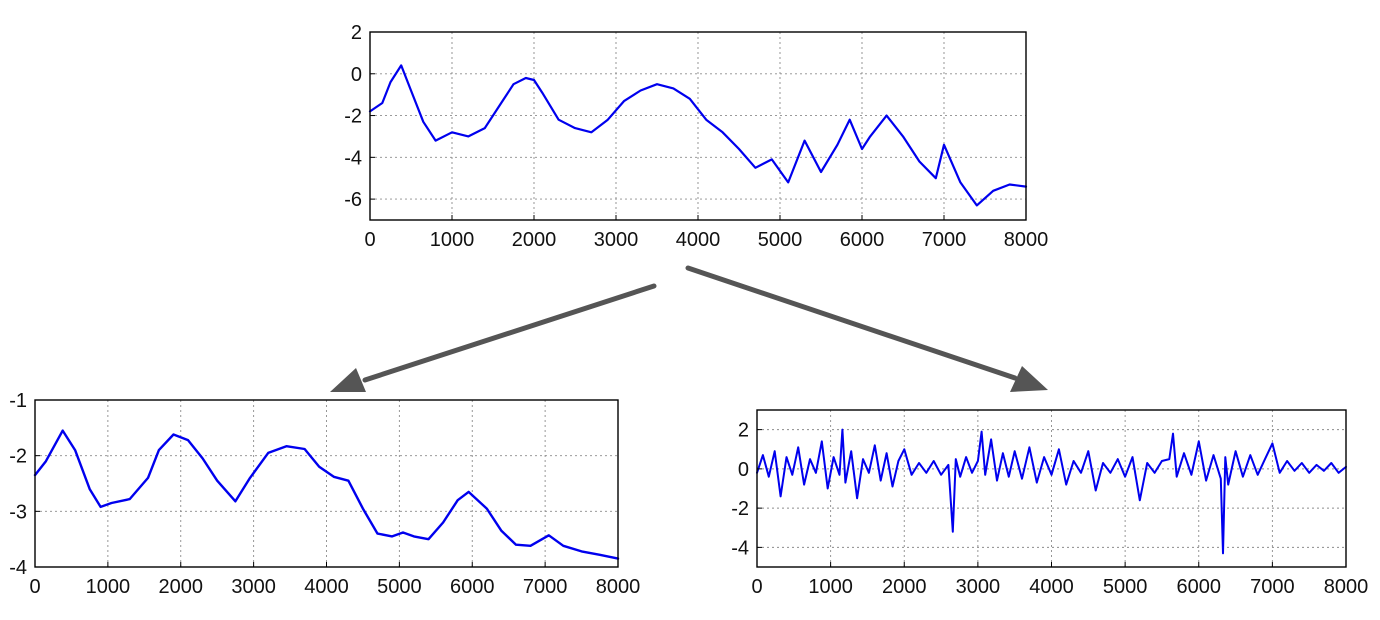  What do you see at coordinates (1199, 587) in the screenshot?
I see `residual-xtick-label: 6000` at bounding box center [1199, 587].